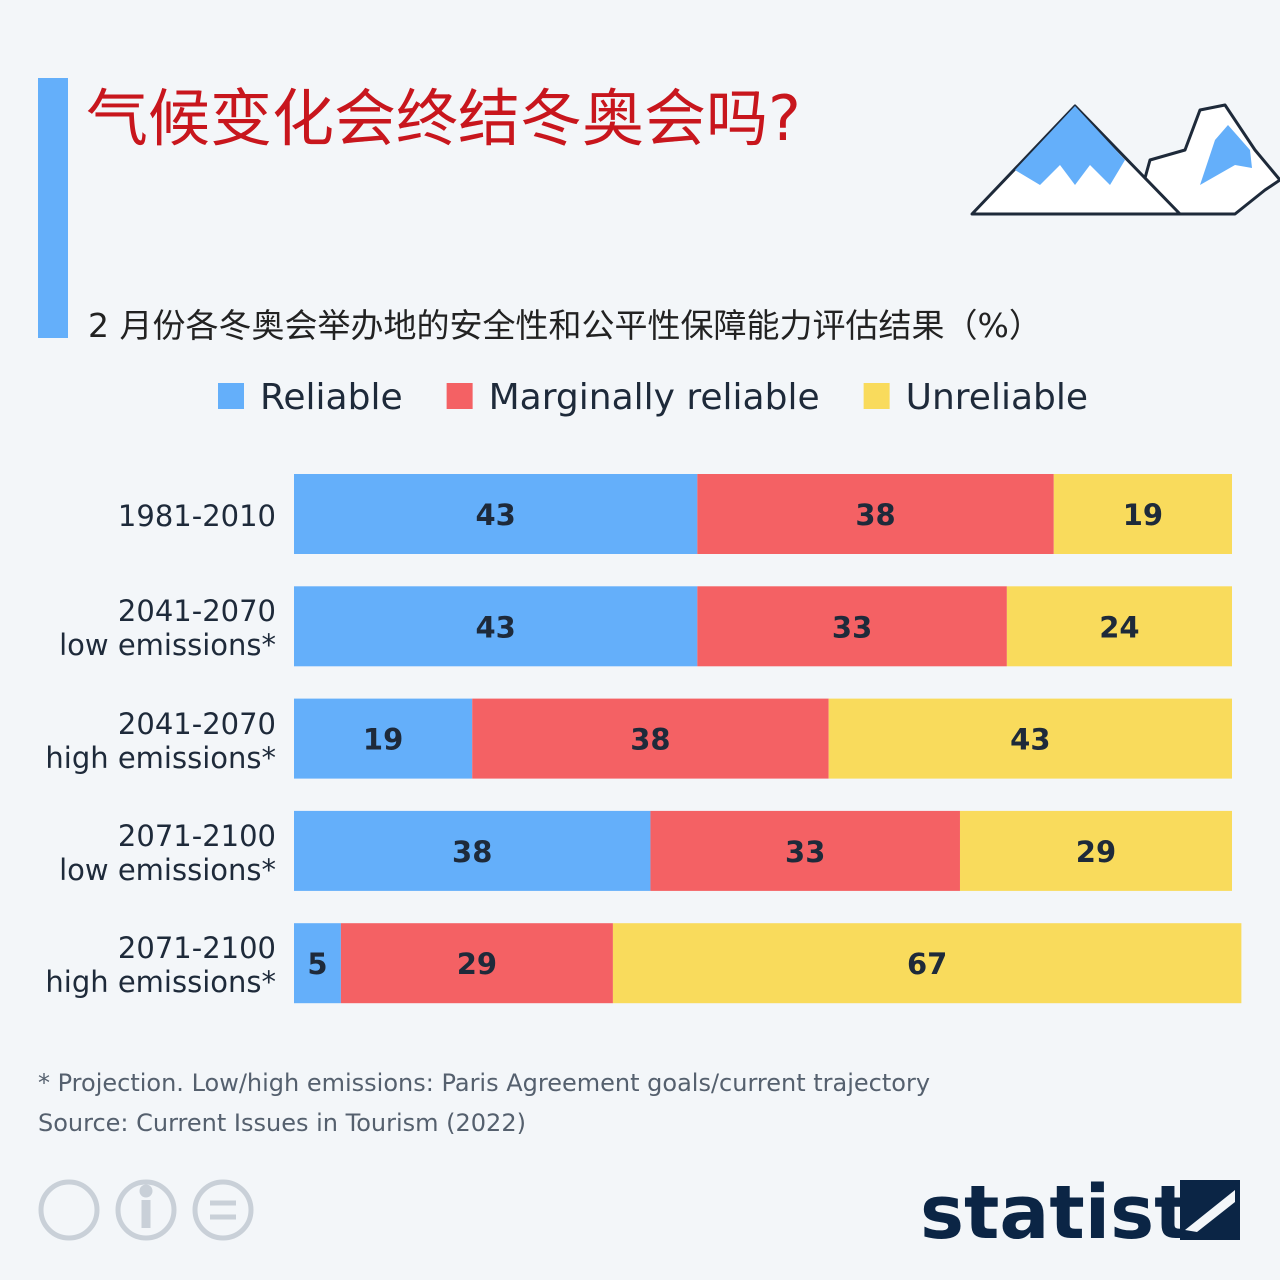  What do you see at coordinates (1210, 1210) in the screenshot?
I see `logo-mark` at bounding box center [1210, 1210].